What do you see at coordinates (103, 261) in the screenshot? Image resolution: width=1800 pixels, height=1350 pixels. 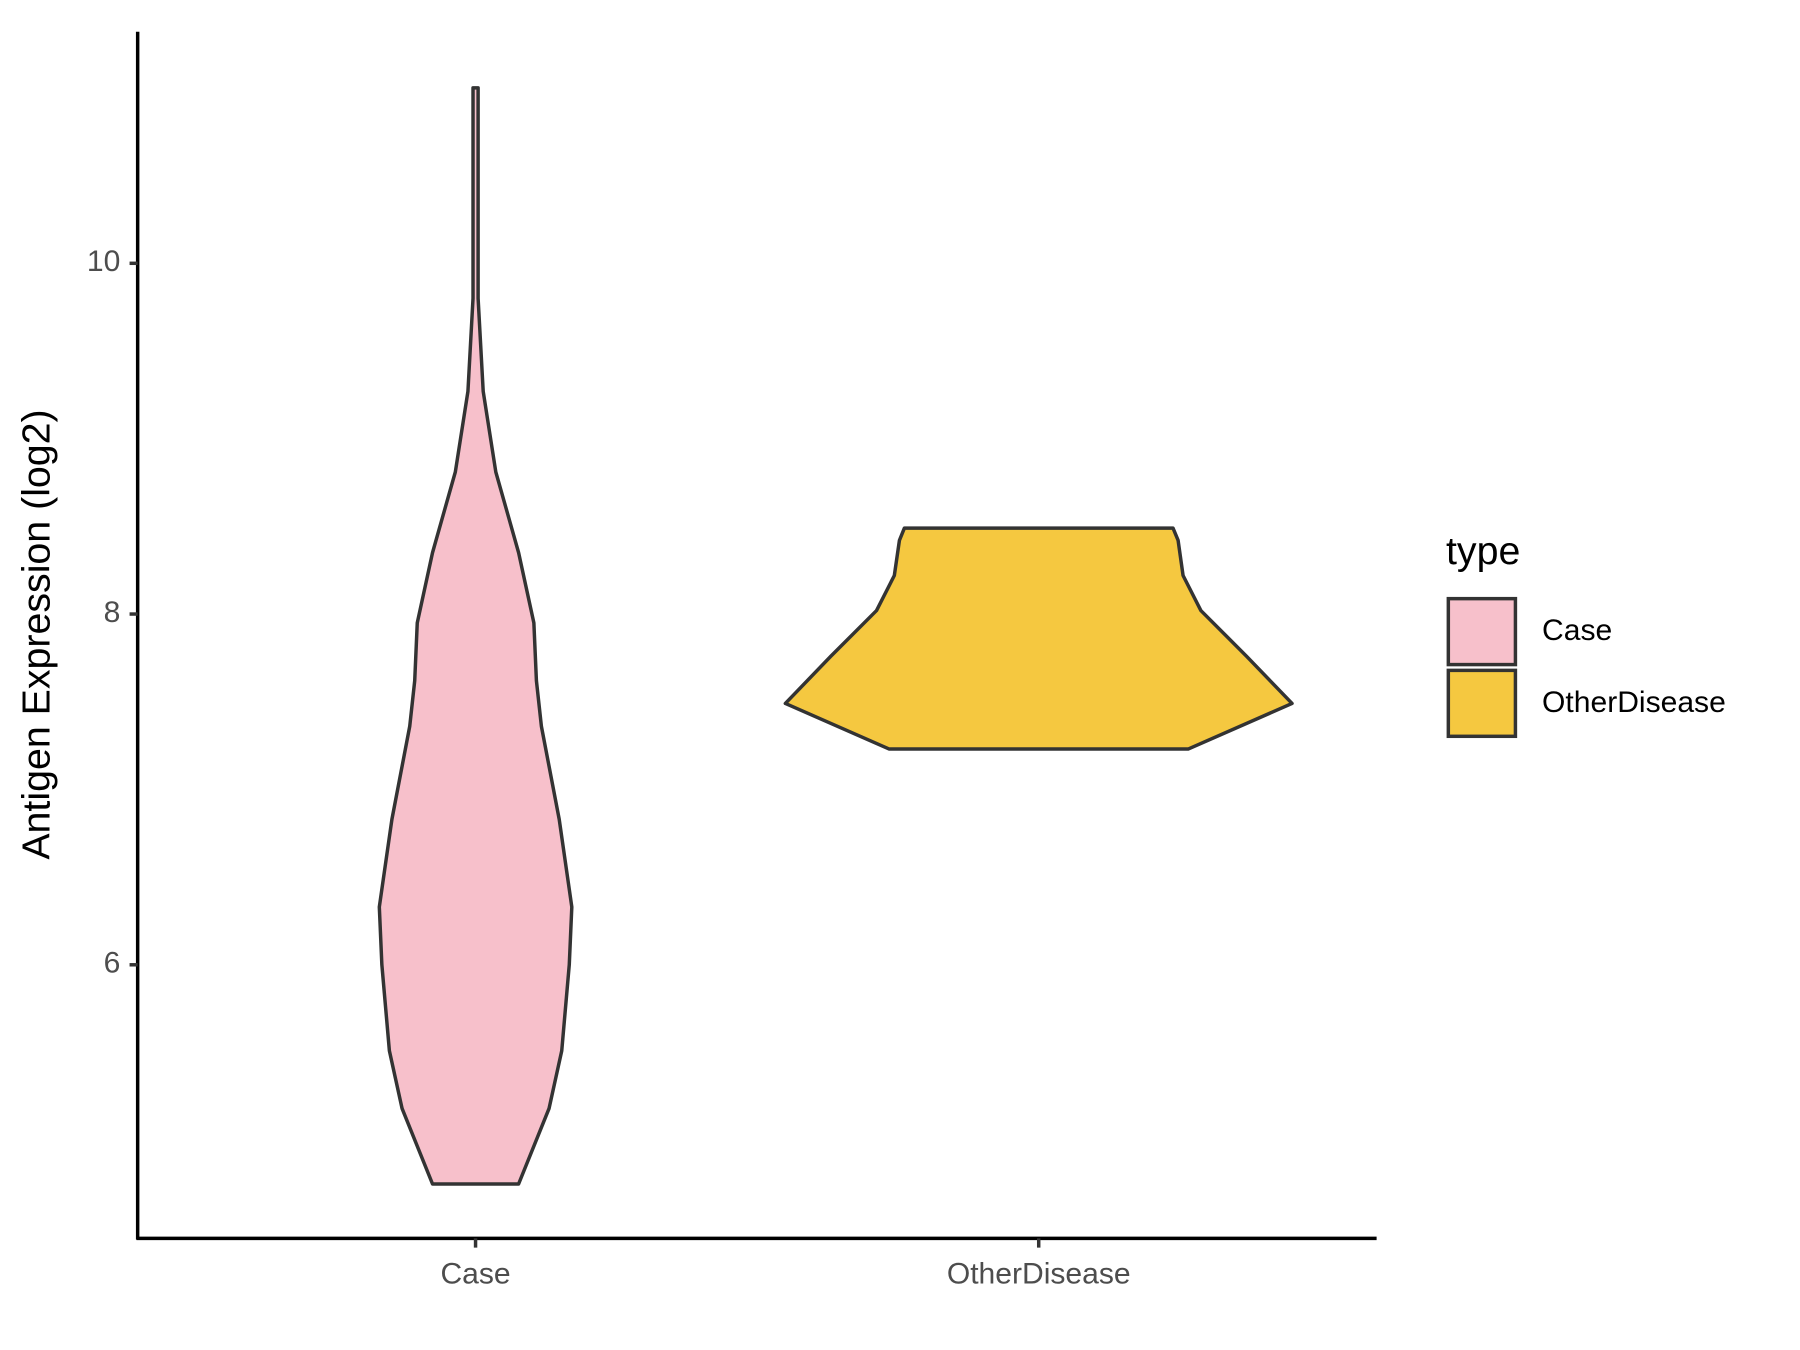 I see `y-tick-label: 10` at bounding box center [103, 261].